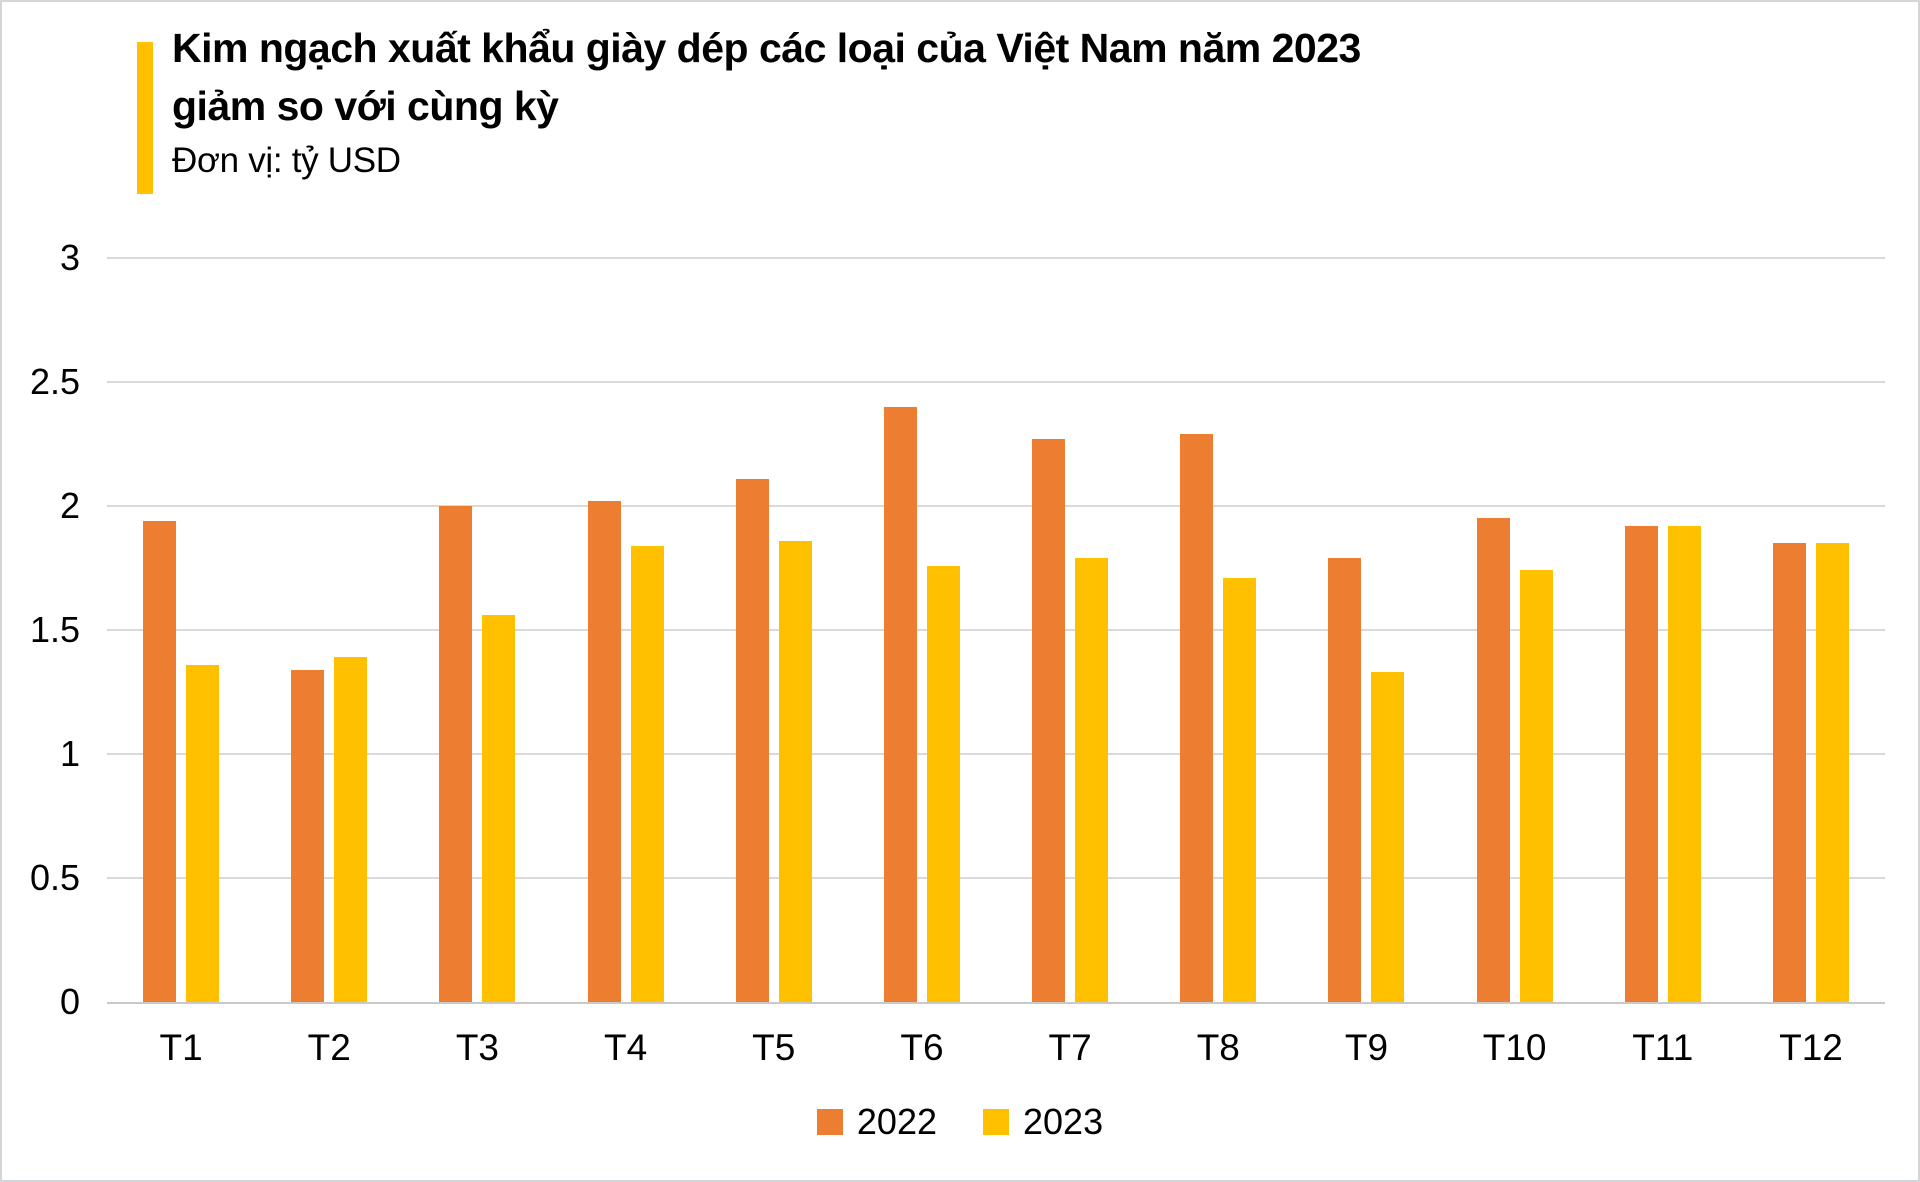 This screenshot has height=1182, width=1920. Describe the element at coordinates (1536, 786) in the screenshot. I see `bar-2023-T10` at that location.